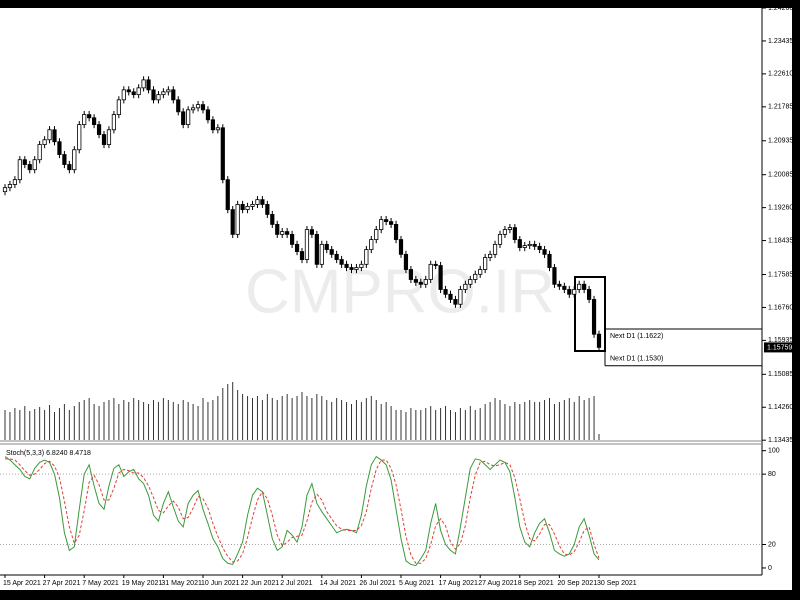  Describe the element at coordinates (458, 583) in the screenshot. I see `x-tick-label: 17 Aug 2021` at that location.